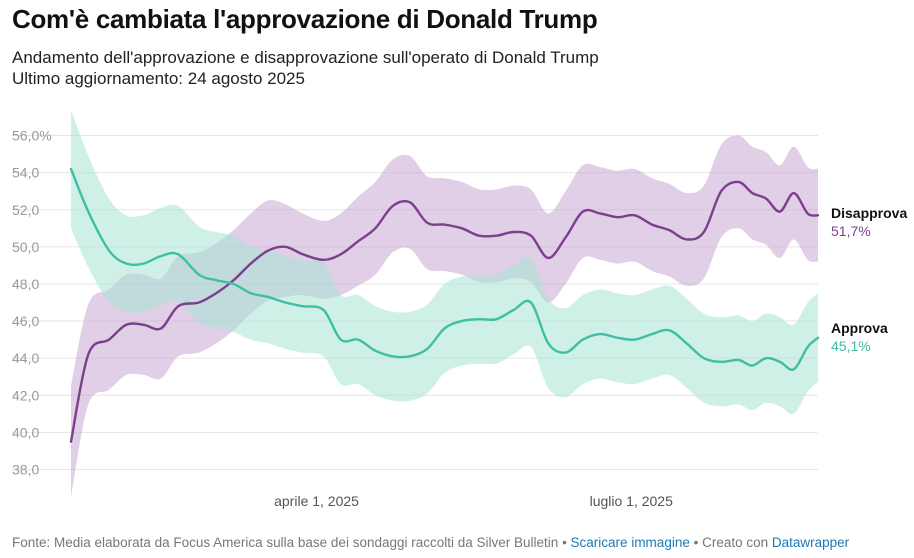  What do you see at coordinates (25, 284) in the screenshot?
I see `y-tick-label: 48,0` at bounding box center [25, 284].